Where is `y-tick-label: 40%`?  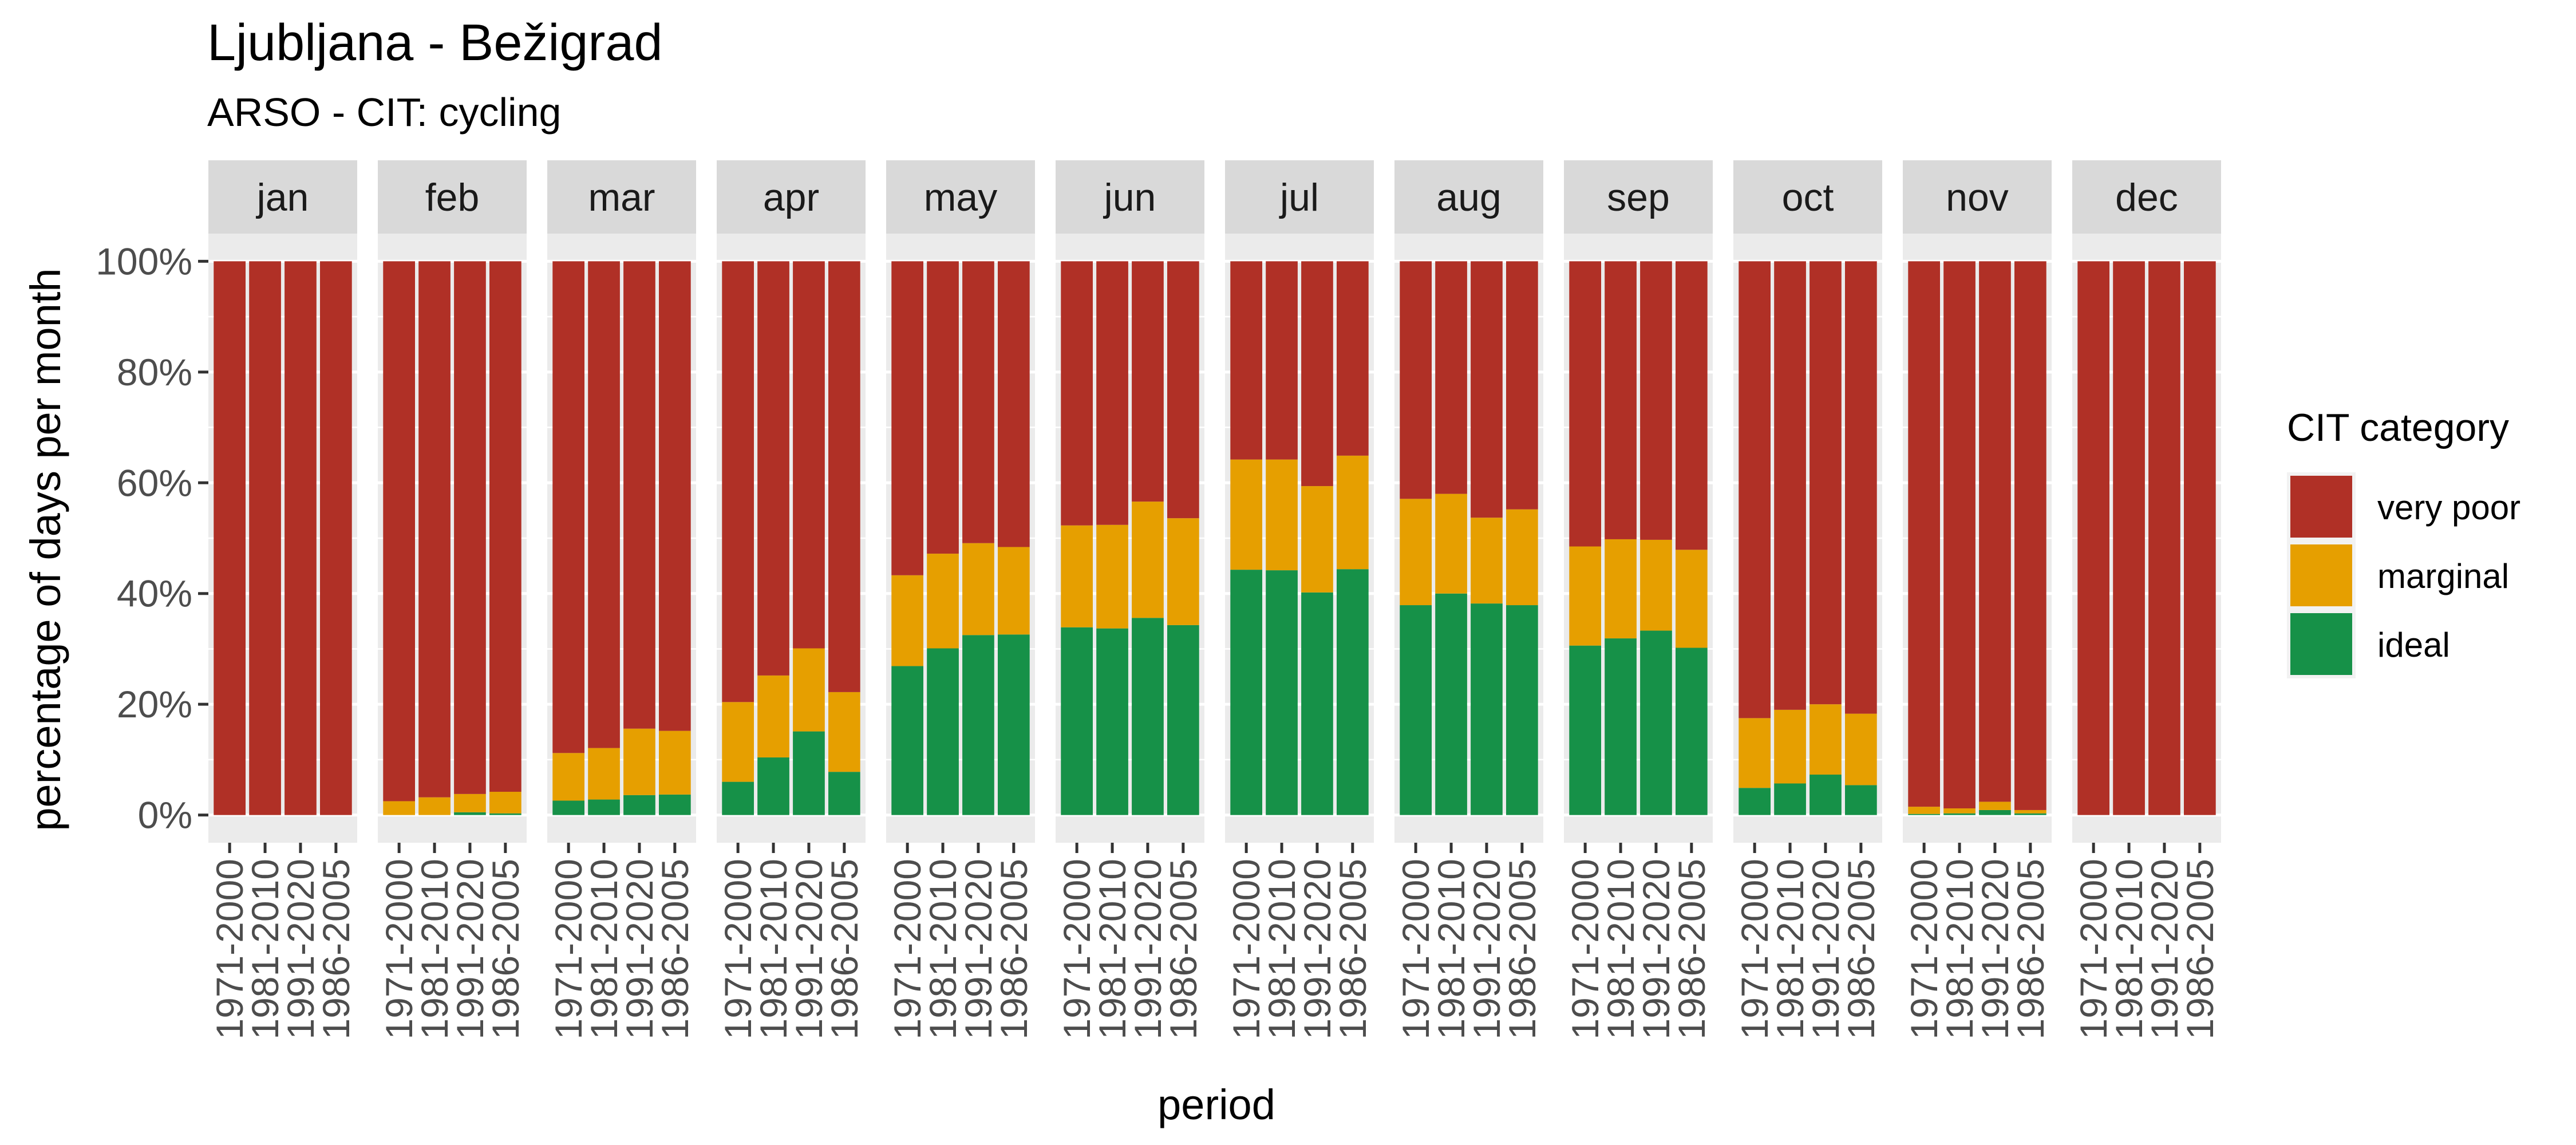 y-tick-label: 40% is located at coordinates (154, 593).